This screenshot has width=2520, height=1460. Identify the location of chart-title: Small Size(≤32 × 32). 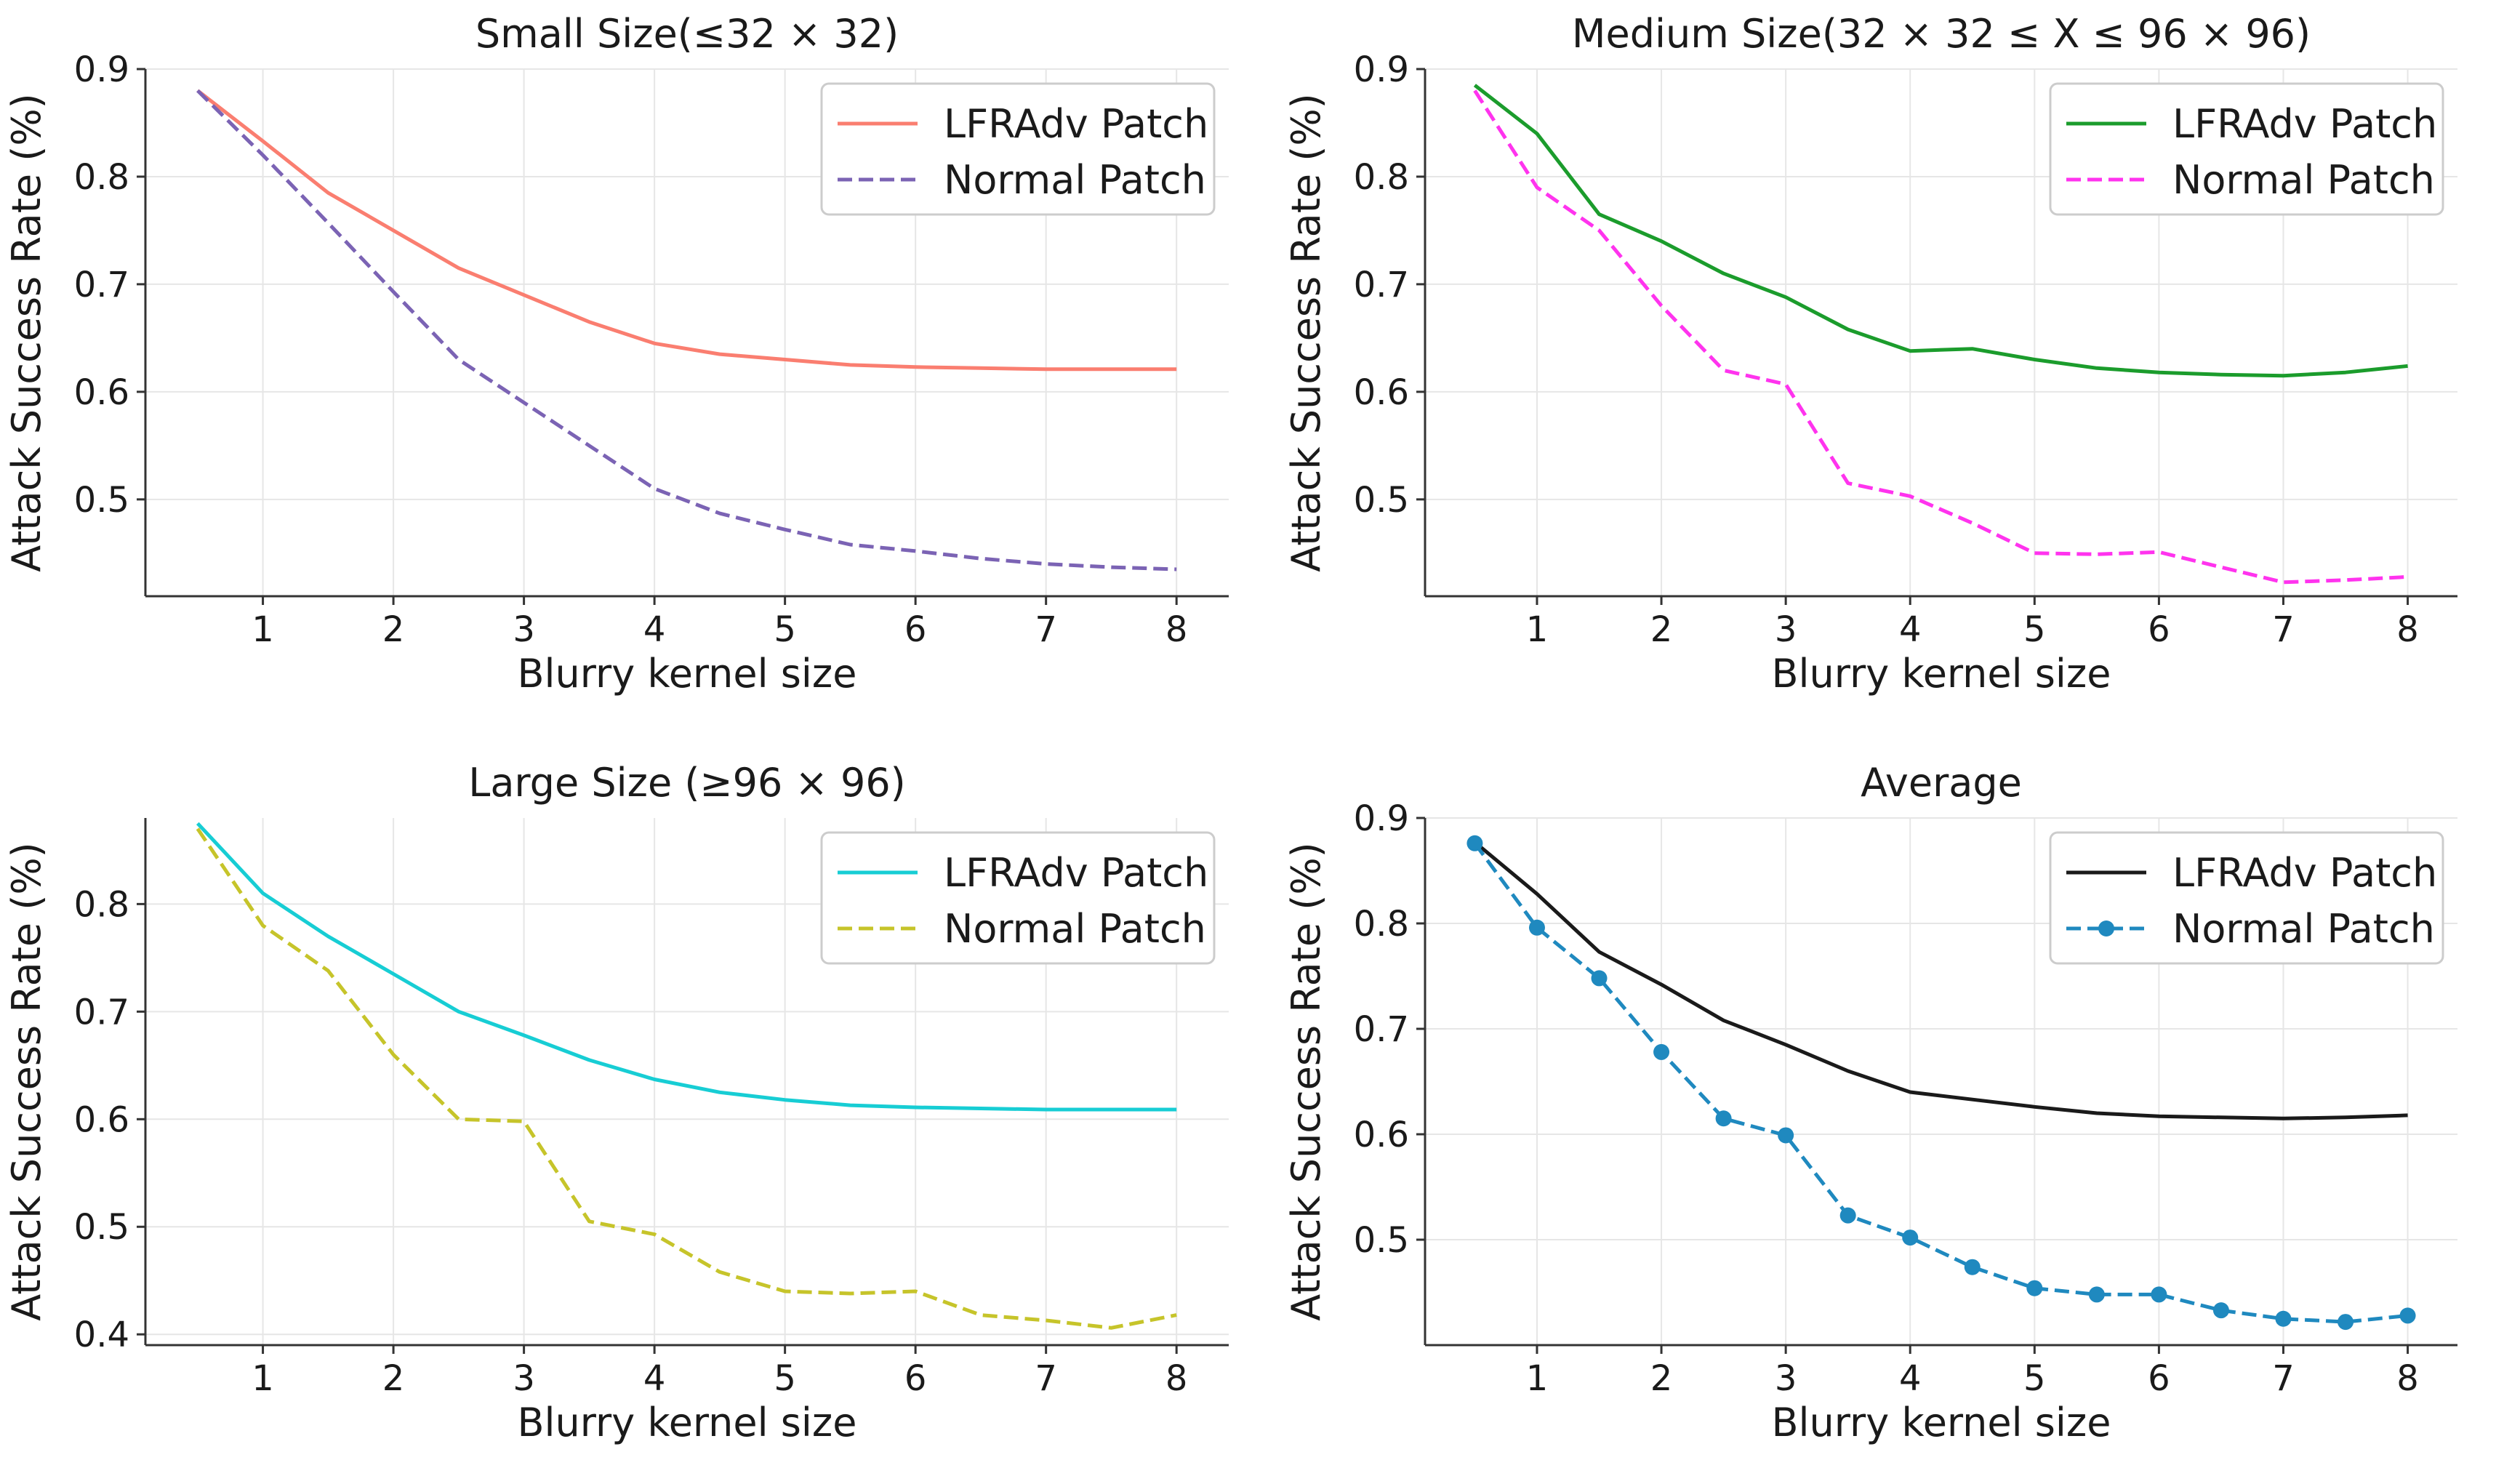
(687, 34).